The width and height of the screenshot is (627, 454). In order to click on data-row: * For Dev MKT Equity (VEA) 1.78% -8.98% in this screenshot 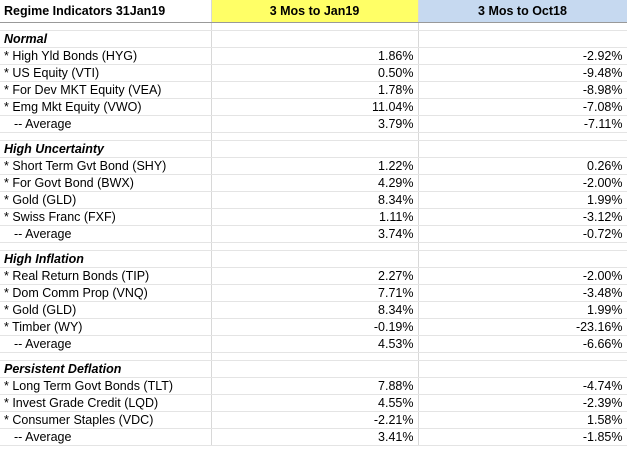, I will do `click(313, 90)`.